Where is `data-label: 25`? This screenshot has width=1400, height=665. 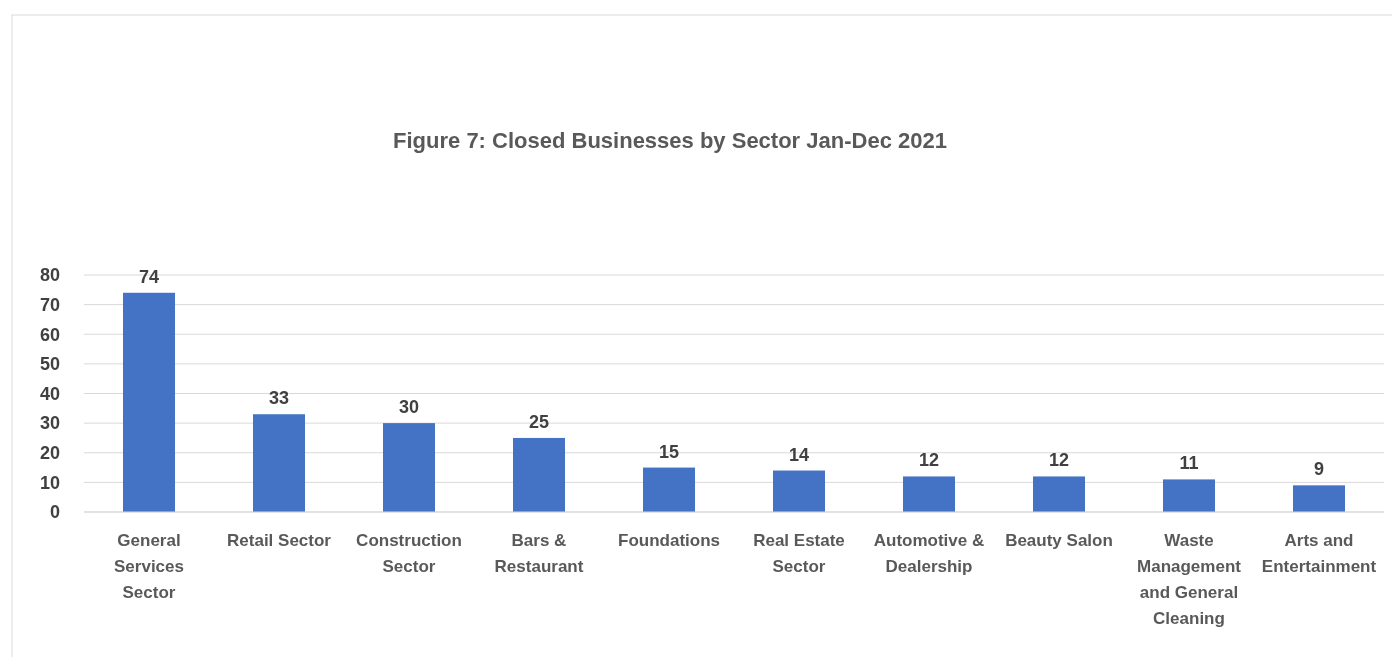 data-label: 25 is located at coordinates (539, 421).